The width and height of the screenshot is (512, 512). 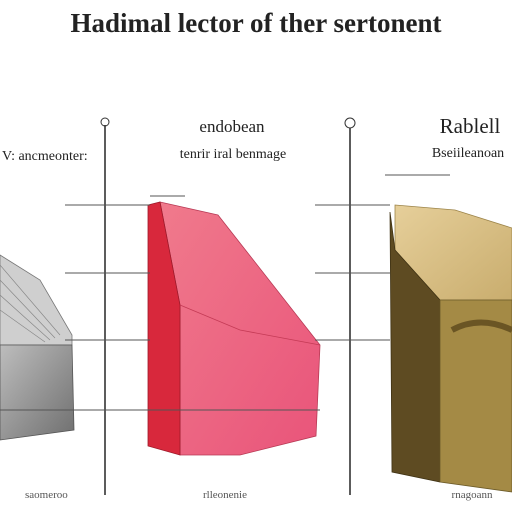 What do you see at coordinates (468, 153) in the screenshot?
I see `panel-label: Bseiileanoan` at bounding box center [468, 153].